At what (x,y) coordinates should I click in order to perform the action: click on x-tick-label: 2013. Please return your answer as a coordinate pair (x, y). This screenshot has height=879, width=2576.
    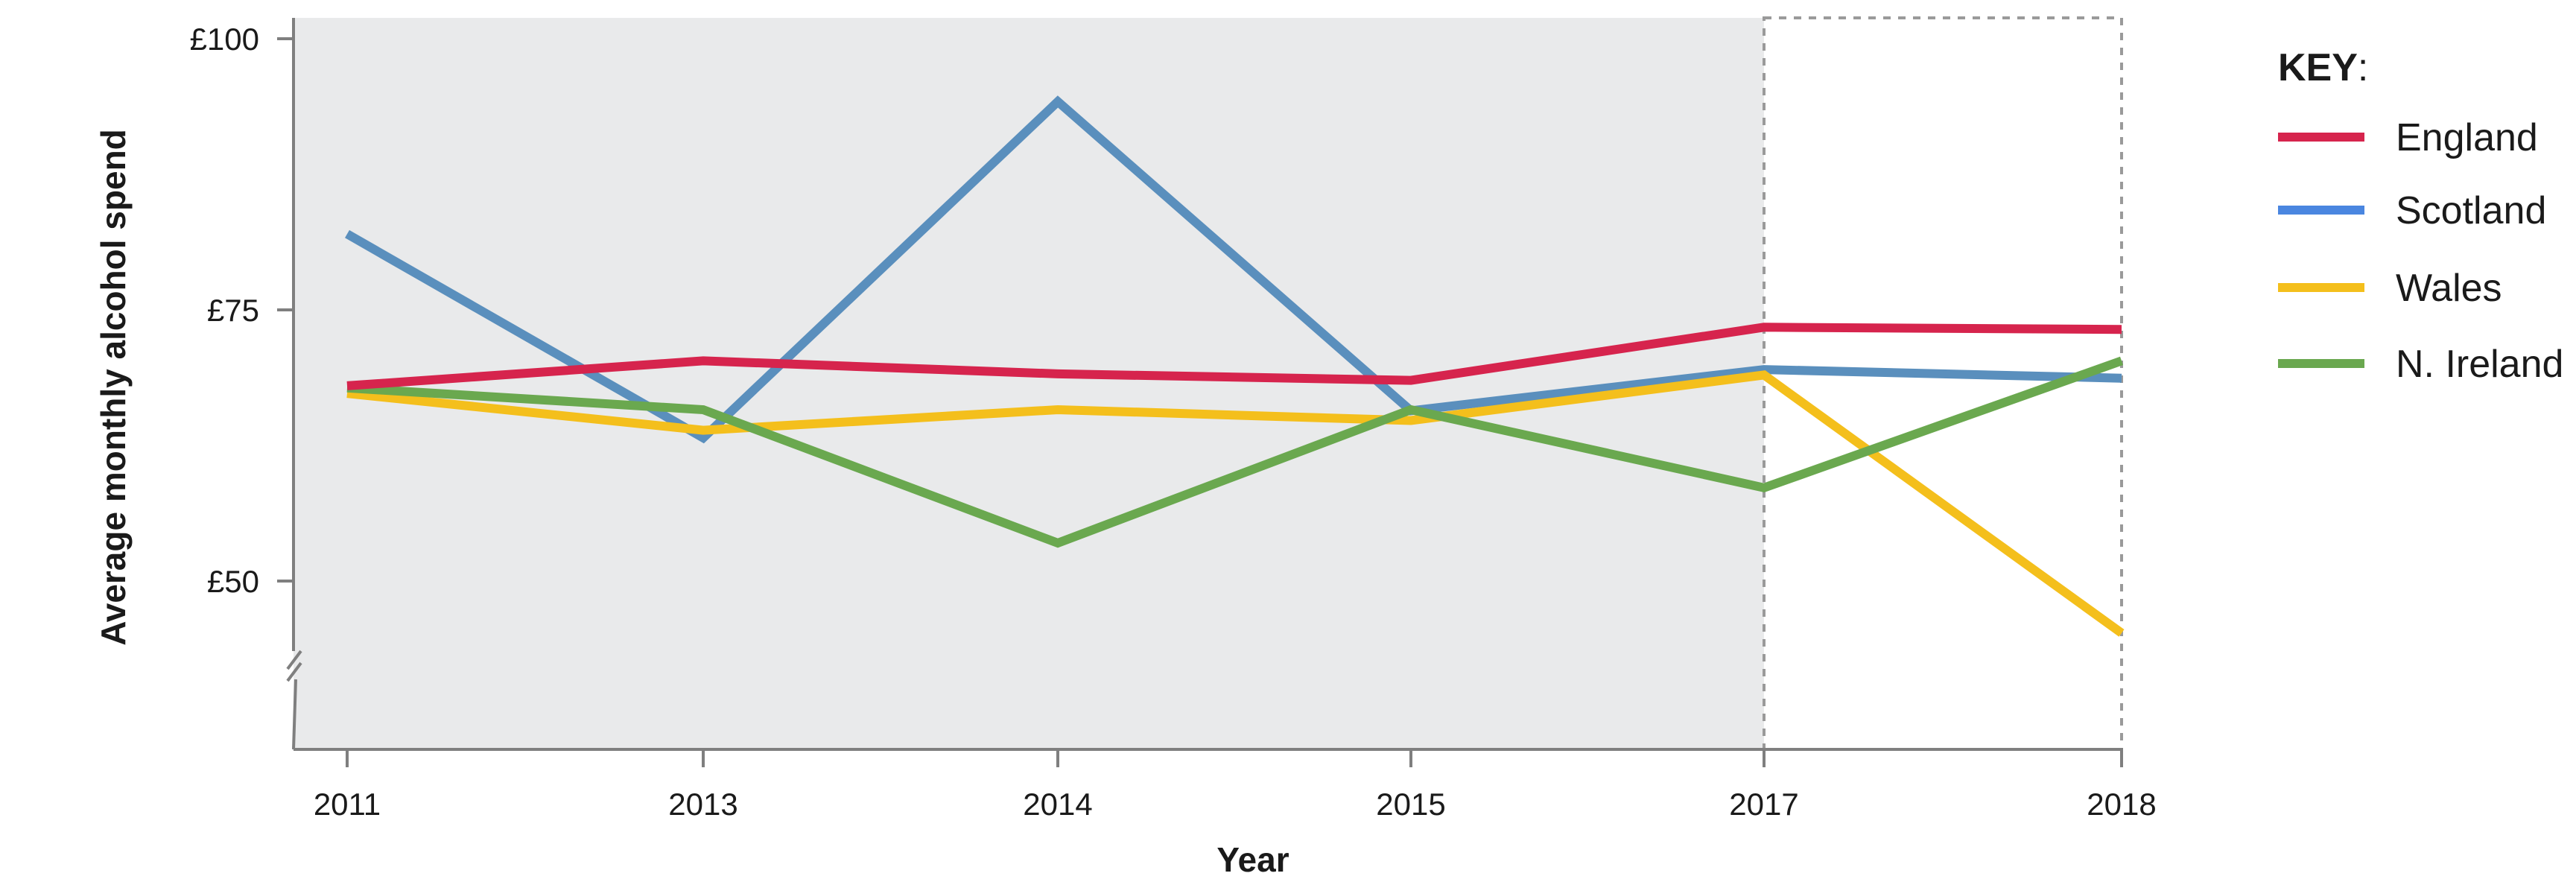
    Looking at the image, I should click on (703, 804).